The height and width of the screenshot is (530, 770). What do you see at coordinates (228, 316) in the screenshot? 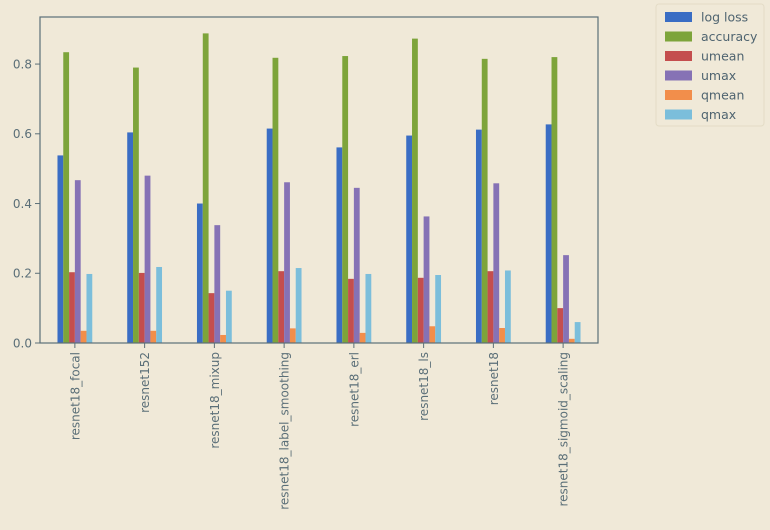
I see `bar-qmax-resnet18_mixup` at bounding box center [228, 316].